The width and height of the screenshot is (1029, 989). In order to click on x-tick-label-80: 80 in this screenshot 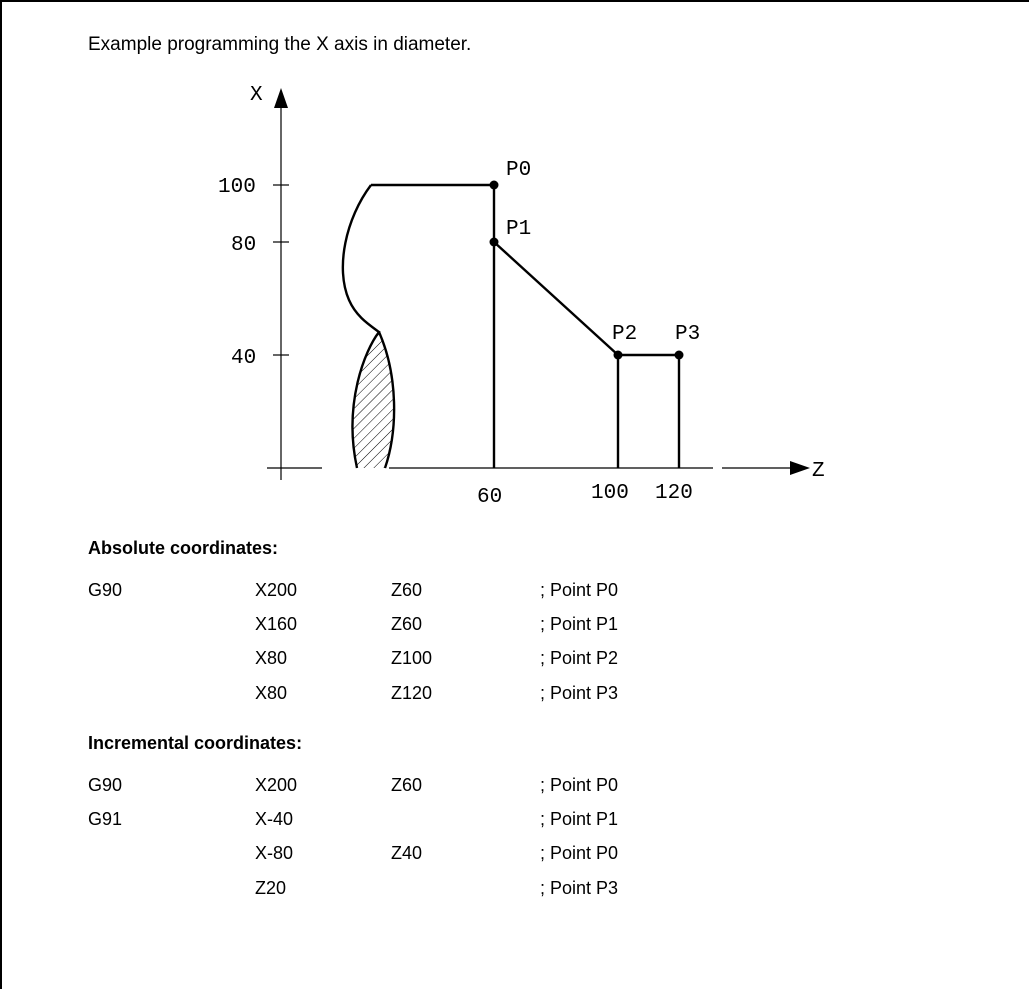, I will do `click(243, 245)`.